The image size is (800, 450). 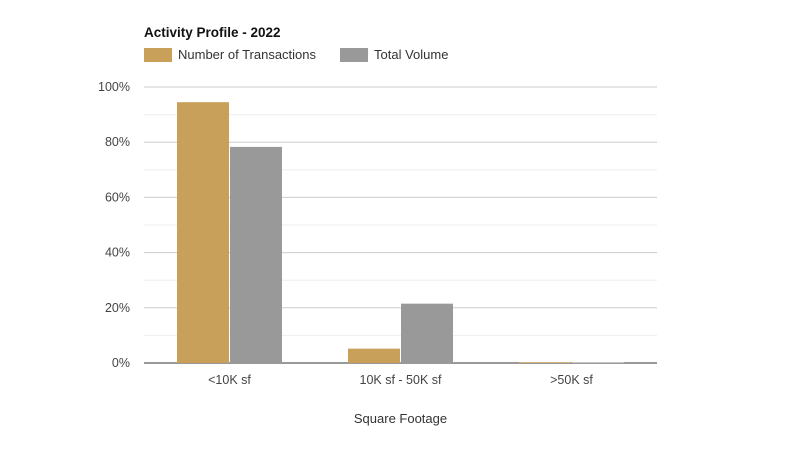 What do you see at coordinates (121, 363) in the screenshot?
I see `y-tick-label: 0%` at bounding box center [121, 363].